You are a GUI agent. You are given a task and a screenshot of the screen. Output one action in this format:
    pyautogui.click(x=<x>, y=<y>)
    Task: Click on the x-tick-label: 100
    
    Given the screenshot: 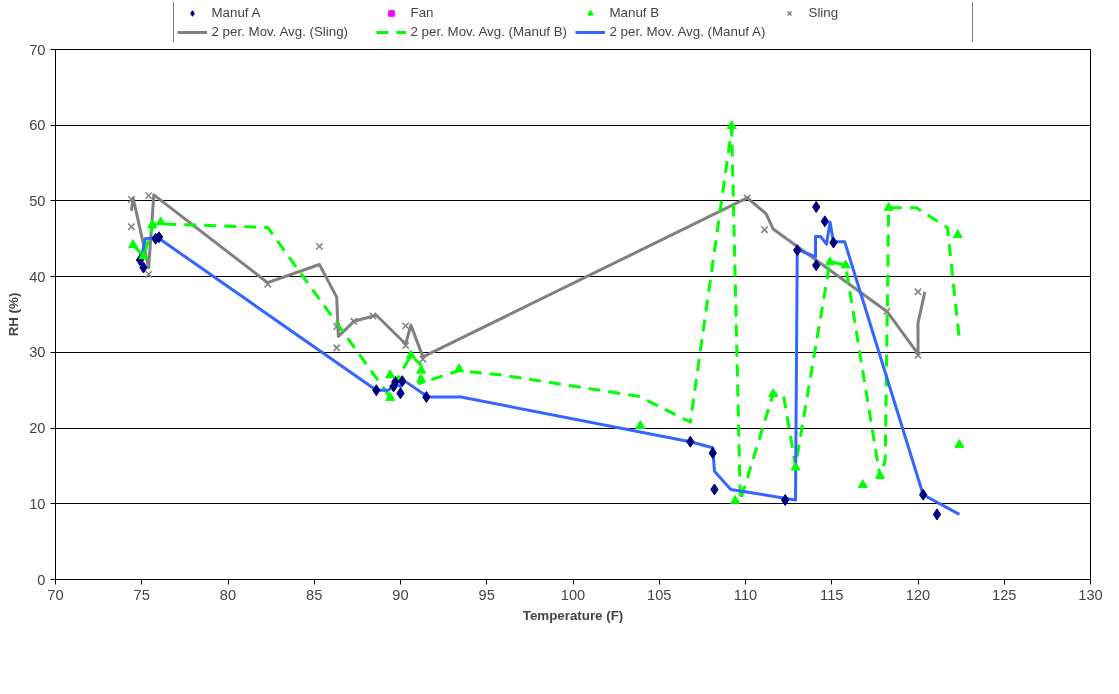 What is the action you would take?
    pyautogui.click(x=573, y=594)
    